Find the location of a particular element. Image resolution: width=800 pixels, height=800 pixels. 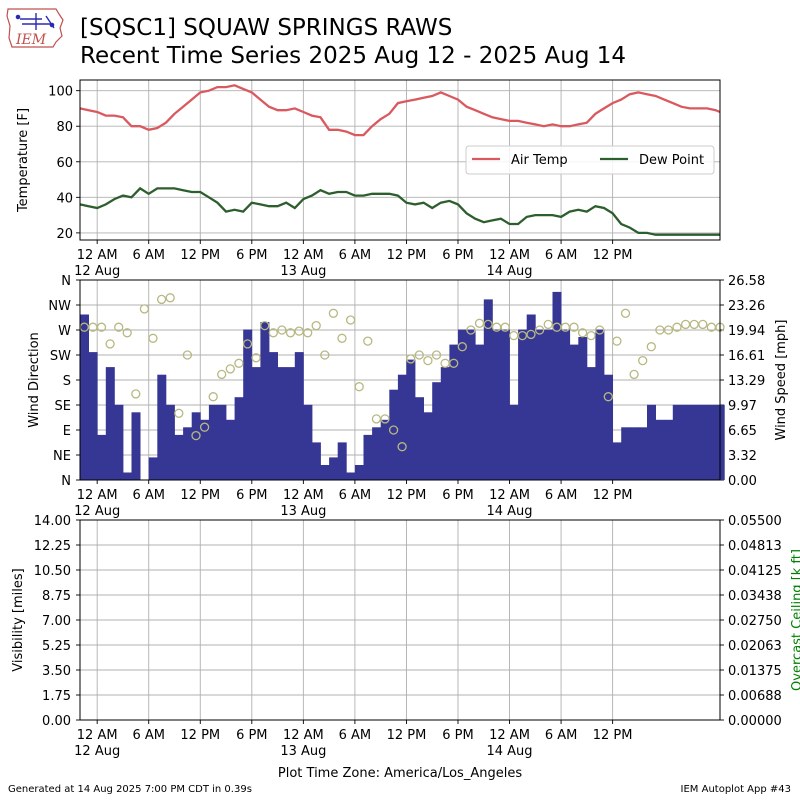

y2-axis-label: Wind Speed [mph] is located at coordinates (781, 380).